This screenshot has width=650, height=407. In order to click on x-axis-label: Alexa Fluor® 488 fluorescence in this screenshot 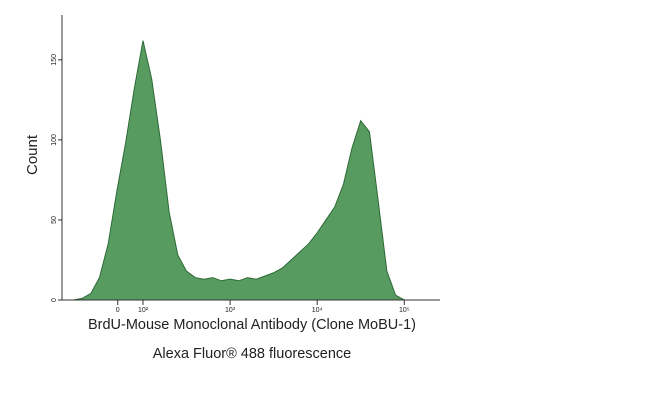, I will do `click(252, 354)`.